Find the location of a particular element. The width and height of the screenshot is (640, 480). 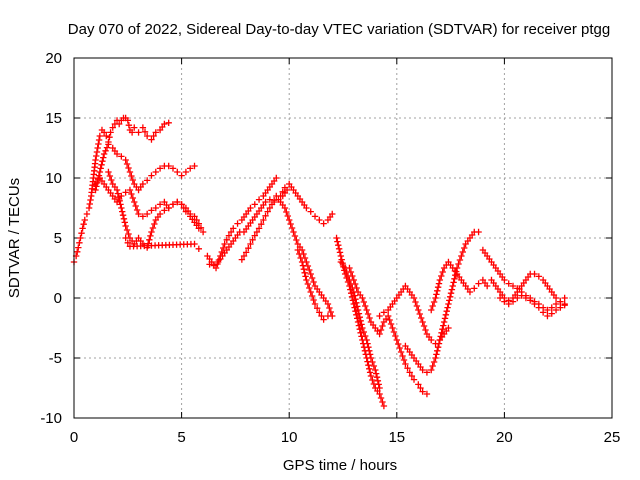

x-tick-label: 5 is located at coordinates (181, 437).